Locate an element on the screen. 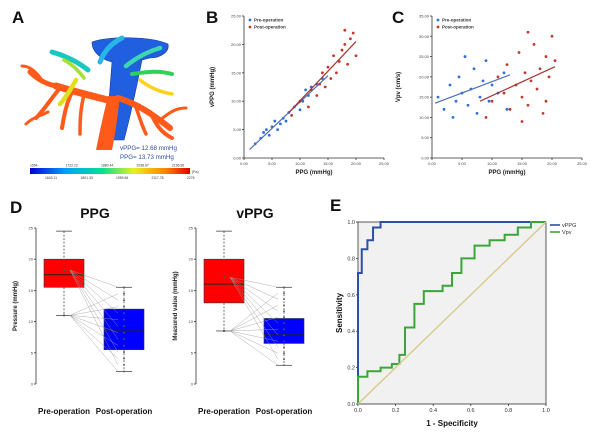 The height and width of the screenshot is (438, 600). y-tick-label: 5.00 is located at coordinates (237, 129).